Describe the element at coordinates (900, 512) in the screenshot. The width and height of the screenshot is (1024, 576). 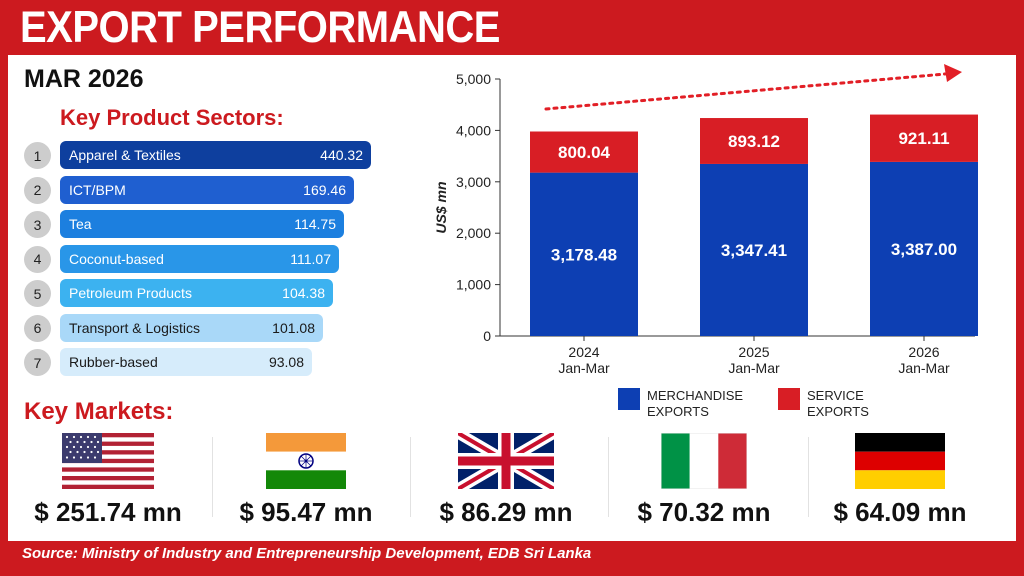
I see `market-amount: $ 64.09 mn` at that location.